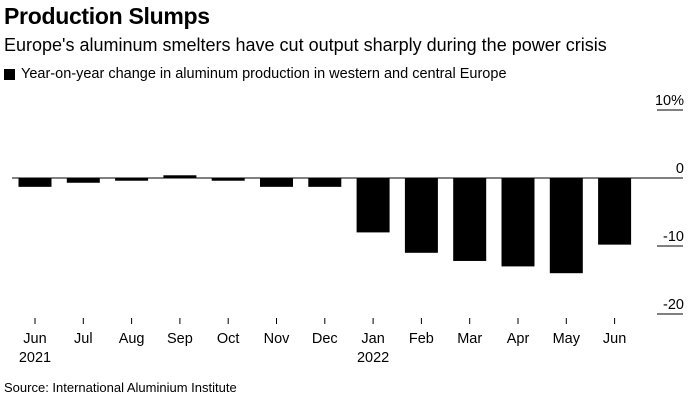  I want to click on x-tick-label: Aug, so click(132, 339).